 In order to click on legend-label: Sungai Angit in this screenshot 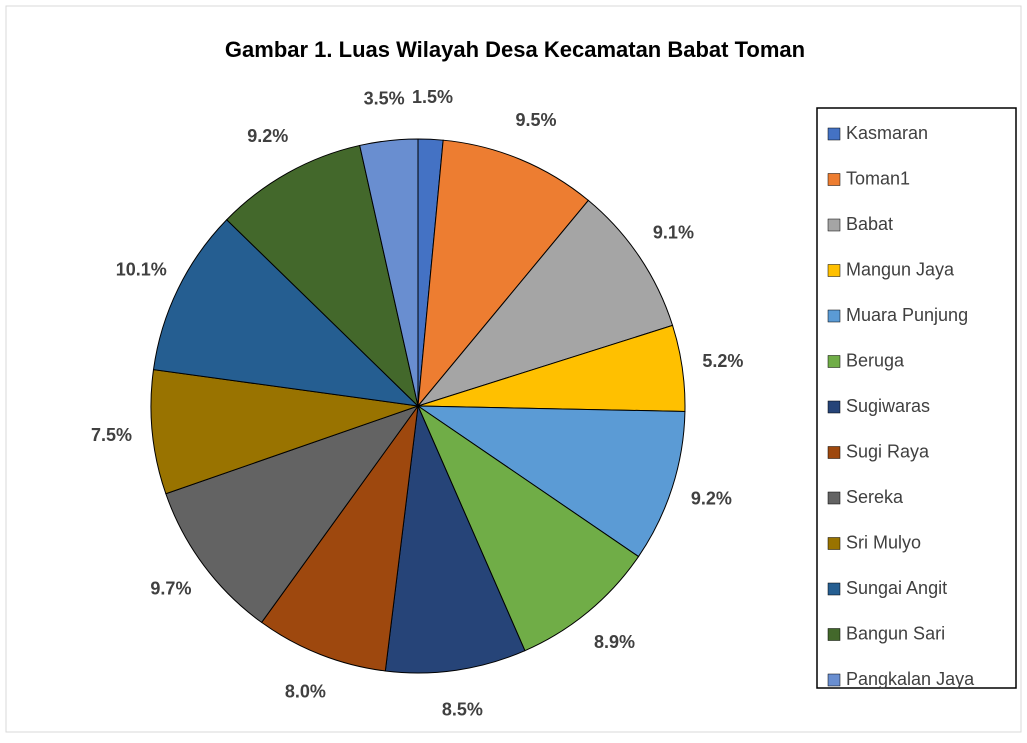, I will do `click(896, 588)`.